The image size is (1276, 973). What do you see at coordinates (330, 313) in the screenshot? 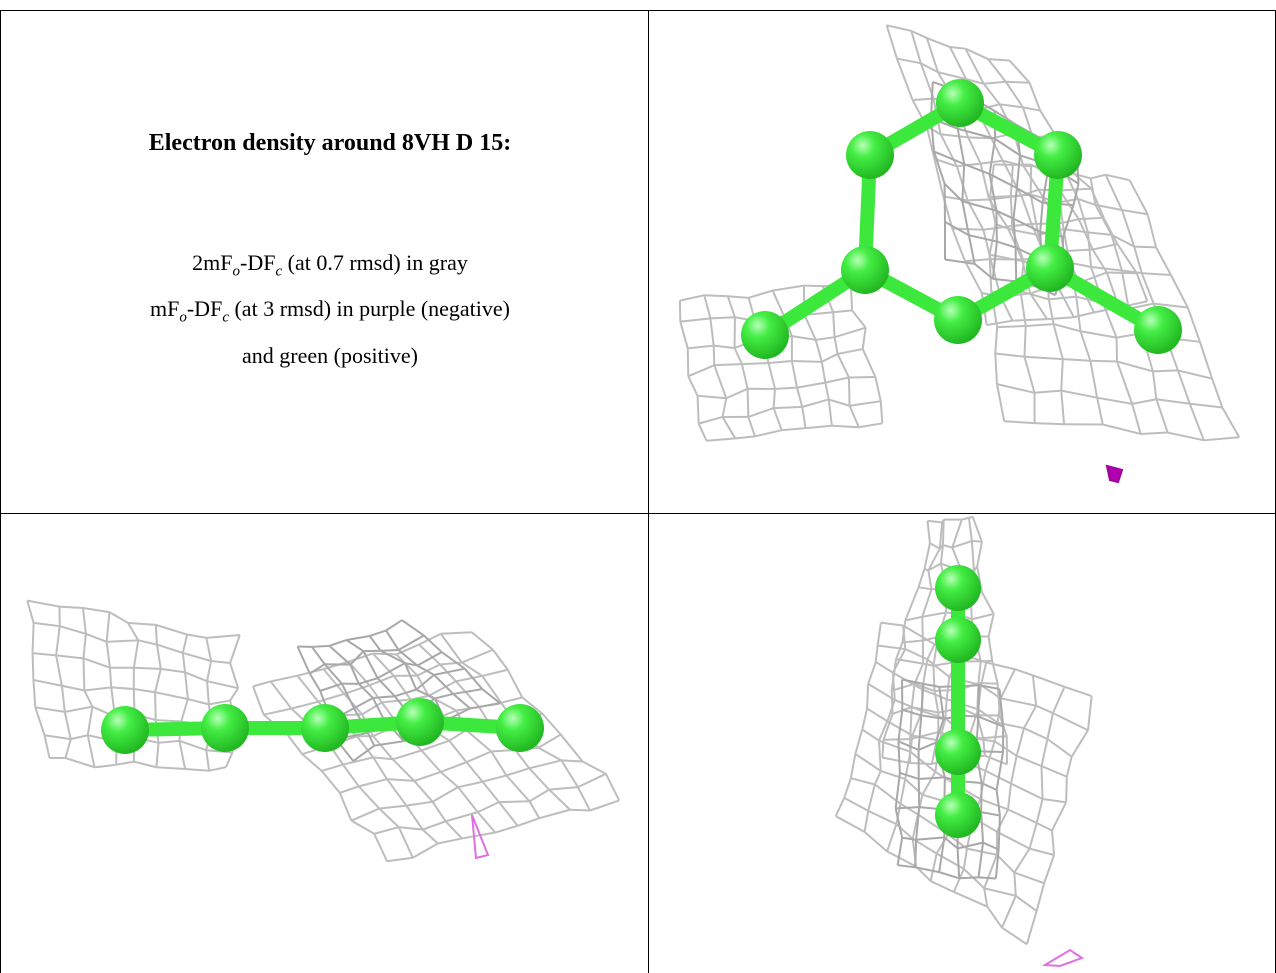
I see `legend-line: mFo-DFc (at 3 rmsd) in purple (negative)` at bounding box center [330, 313].